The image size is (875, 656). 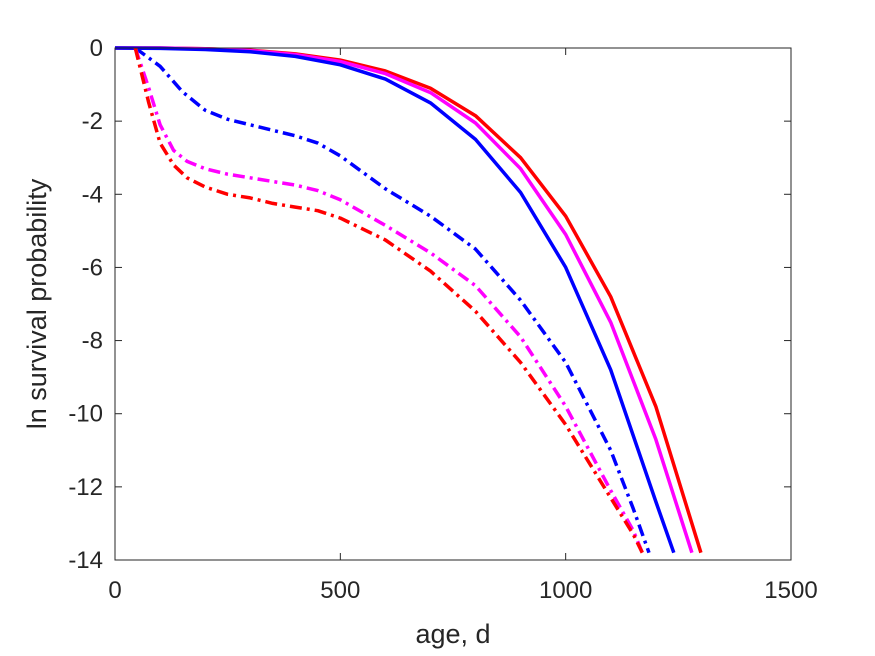 What do you see at coordinates (92, 267) in the screenshot?
I see `y-tick-label: -6` at bounding box center [92, 267].